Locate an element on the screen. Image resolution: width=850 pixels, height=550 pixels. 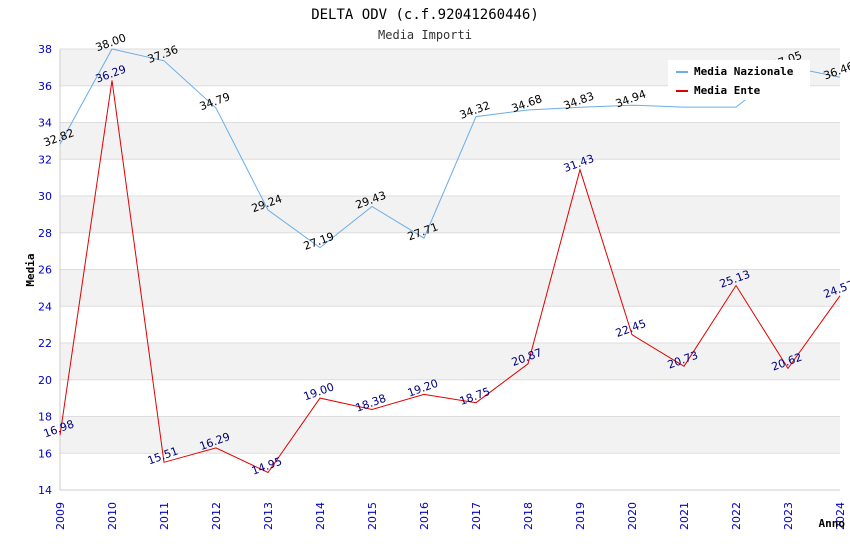
x-tick-label: 2010 is located at coordinates (112, 516).